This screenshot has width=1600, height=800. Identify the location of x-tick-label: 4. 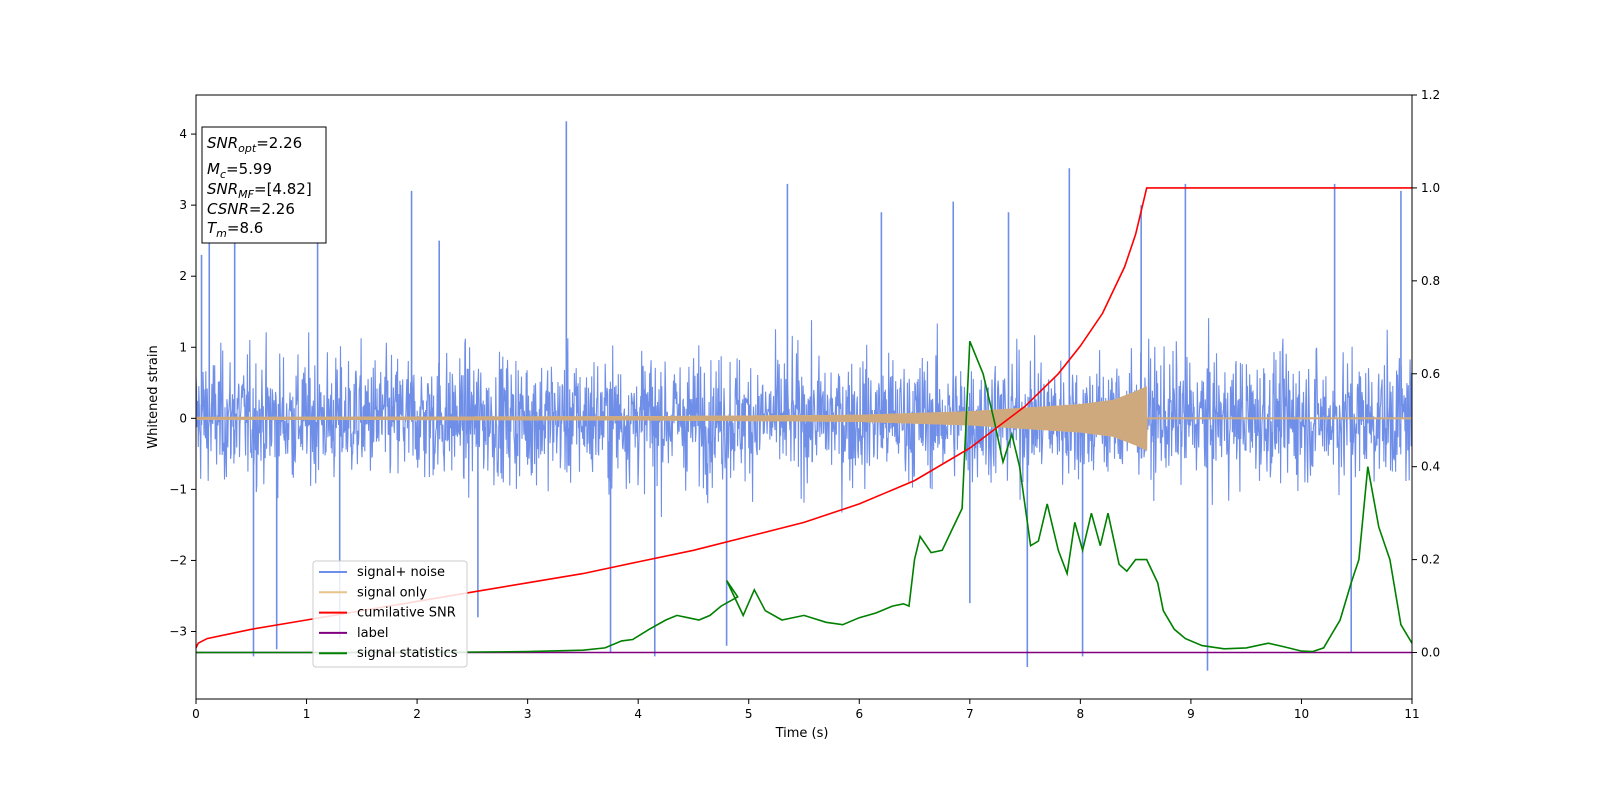
(638, 714).